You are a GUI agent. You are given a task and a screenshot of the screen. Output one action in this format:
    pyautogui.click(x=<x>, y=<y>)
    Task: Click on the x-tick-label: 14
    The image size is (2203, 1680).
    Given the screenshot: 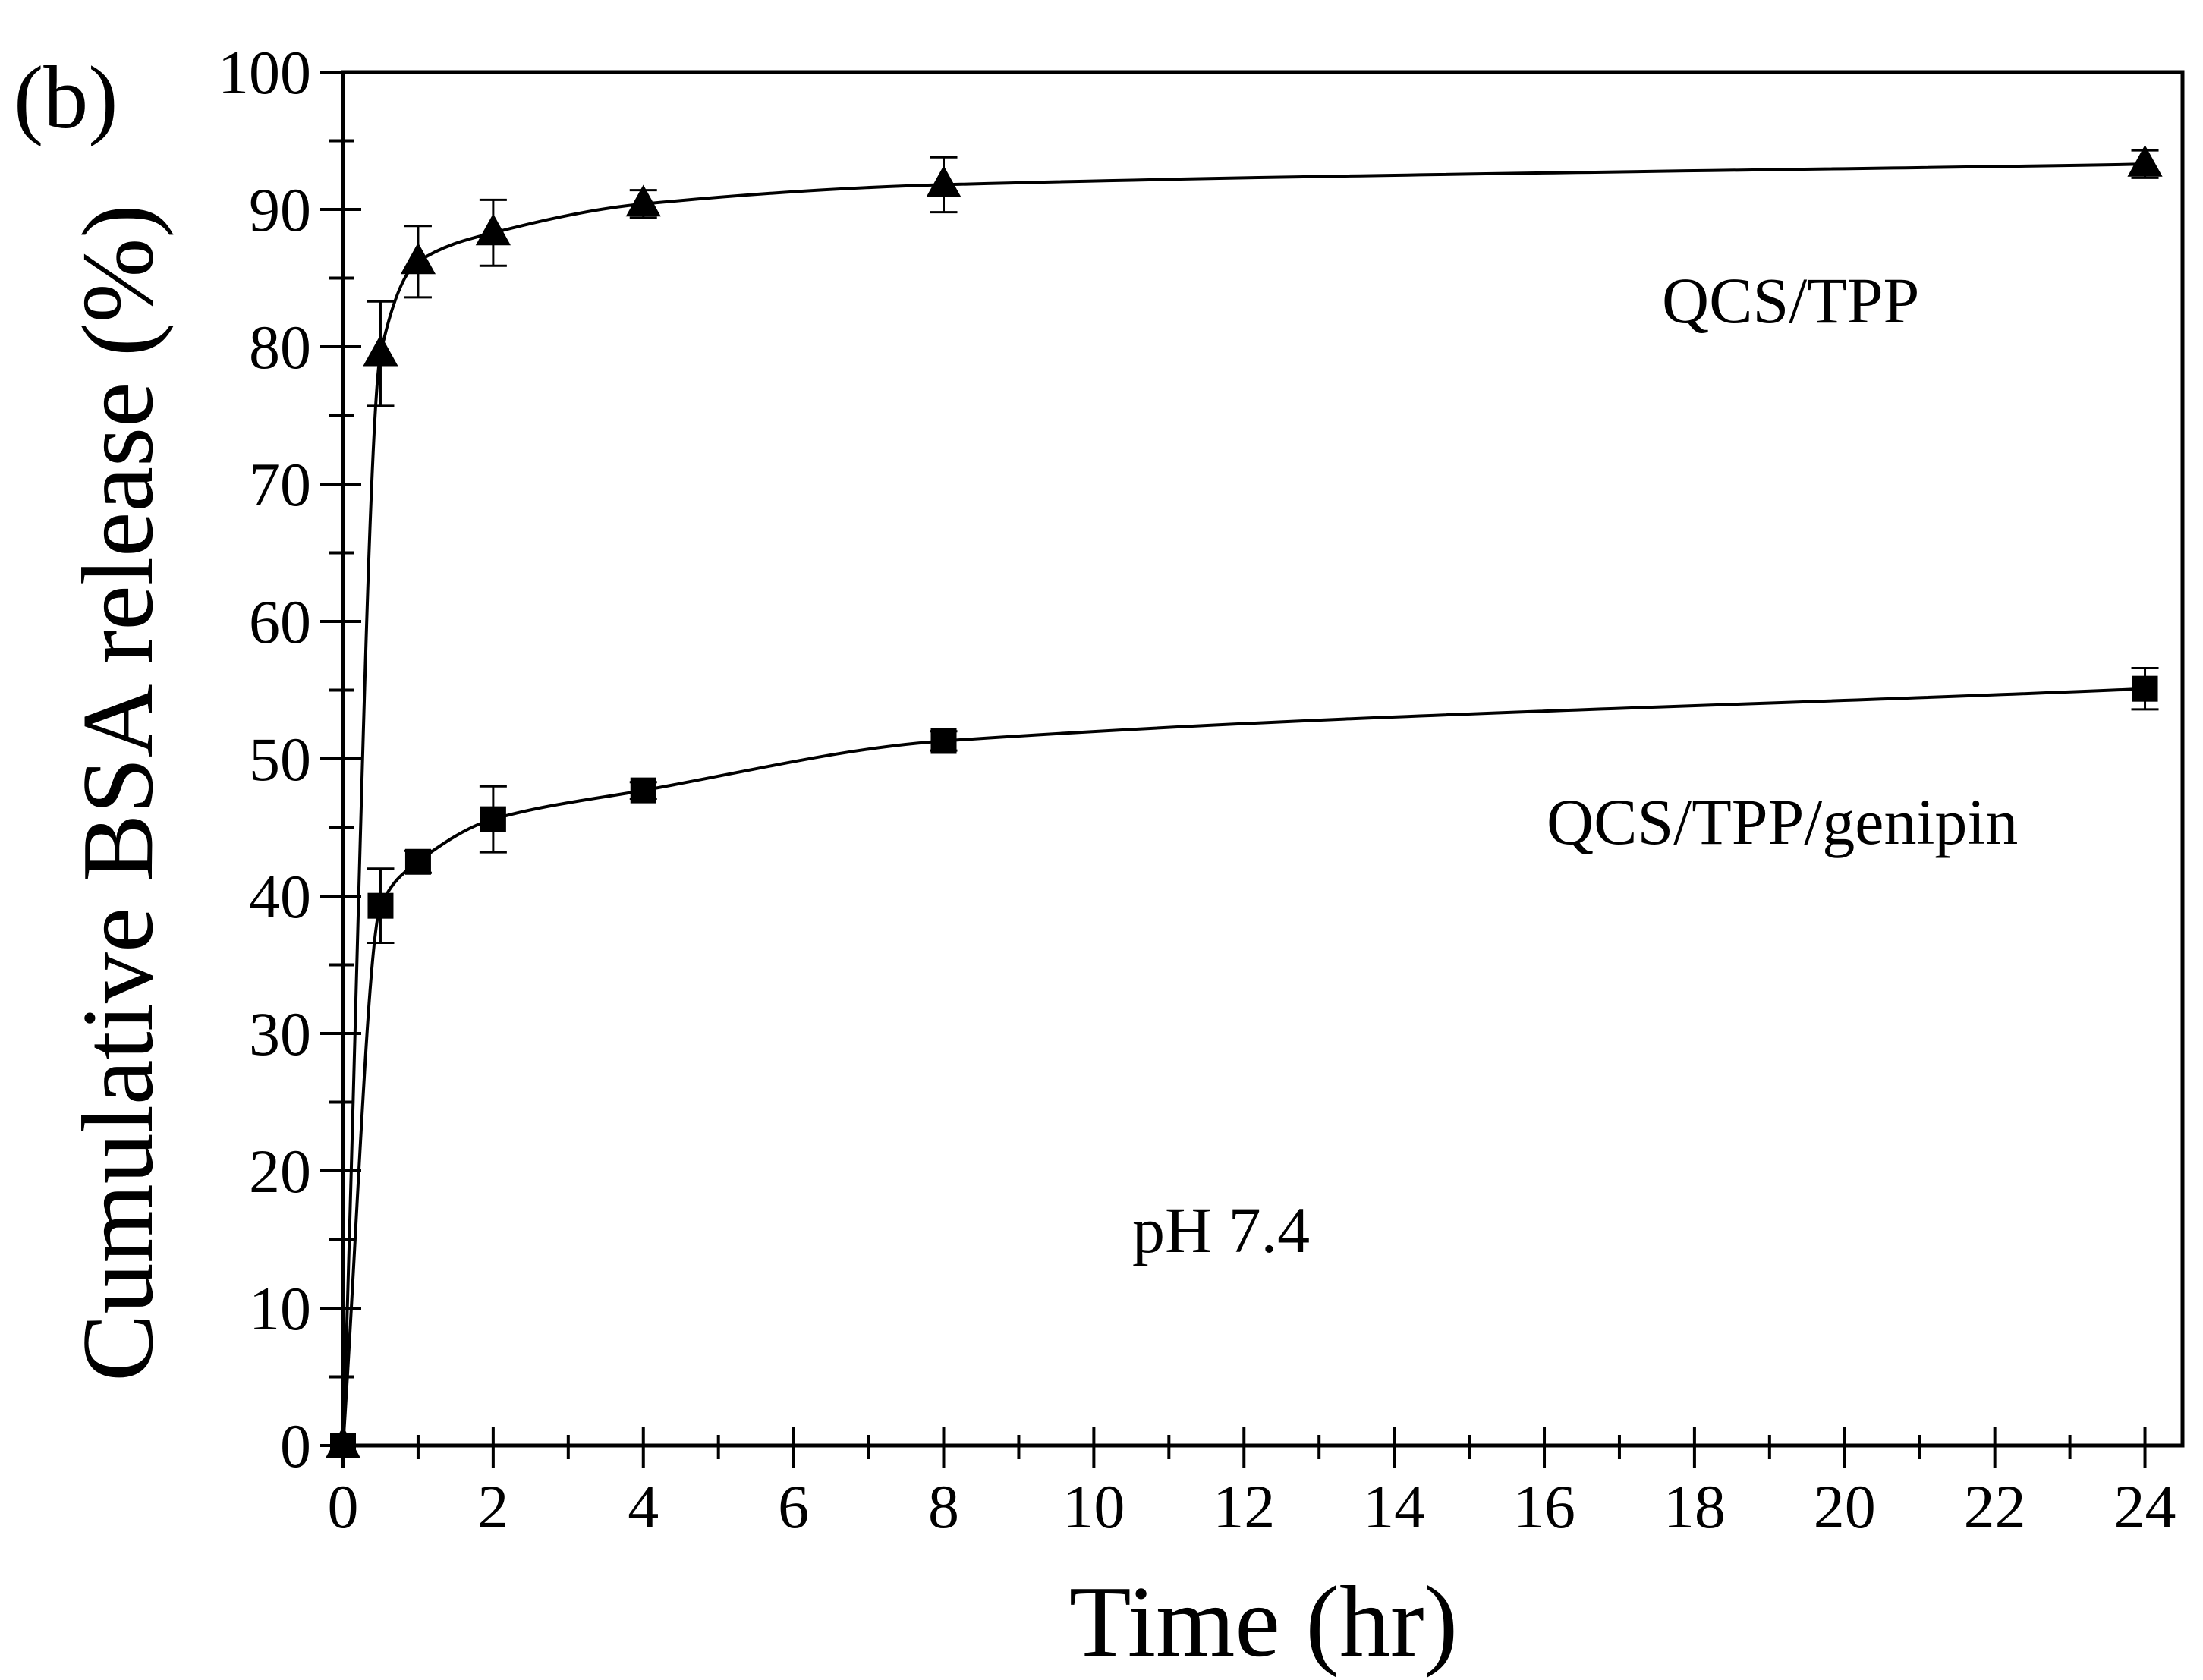 What is the action you would take?
    pyautogui.click(x=1394, y=1506)
    